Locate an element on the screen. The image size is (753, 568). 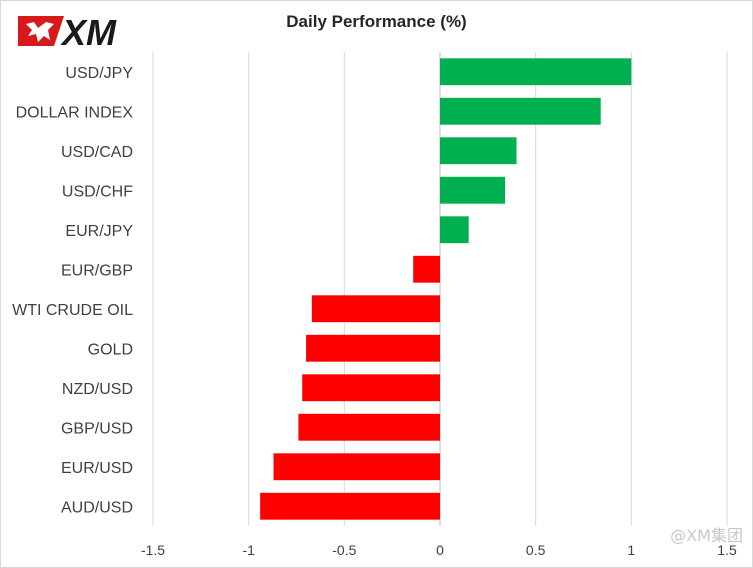
bar-aud-usd is located at coordinates (350, 506).